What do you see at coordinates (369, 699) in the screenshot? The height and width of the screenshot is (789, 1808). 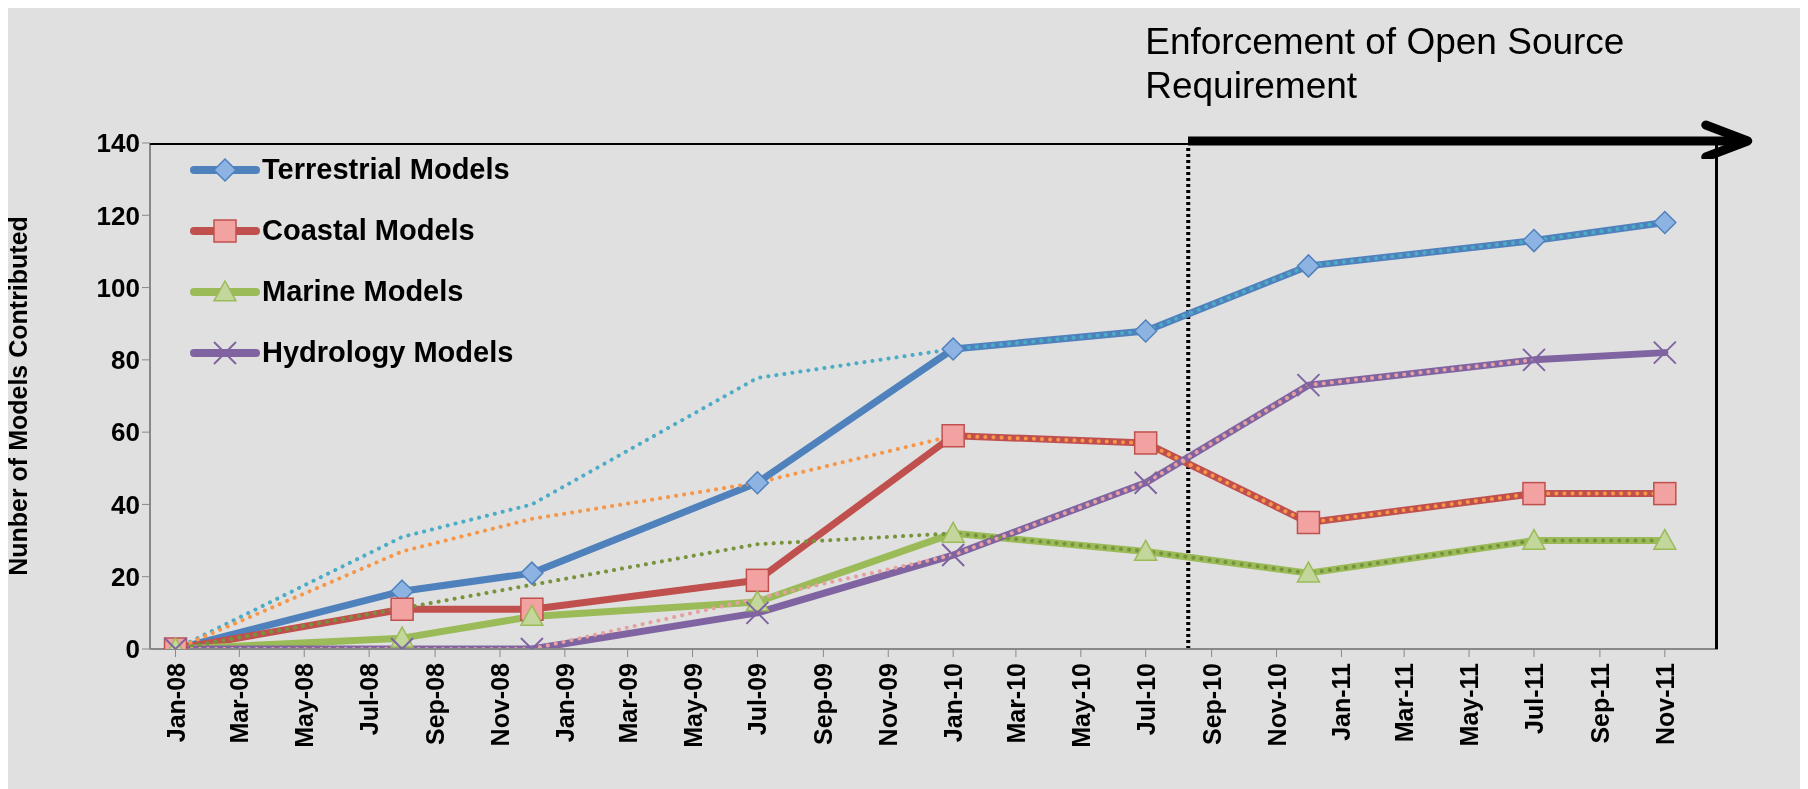 I see `x-tick-label: Jul-08` at bounding box center [369, 699].